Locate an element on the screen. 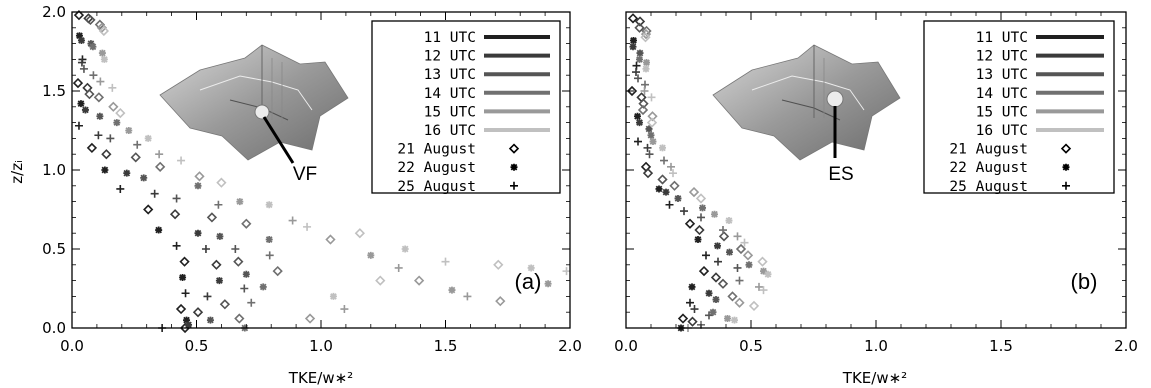 The height and width of the screenshot is (388, 1151). panel-a-terrain-inset is located at coordinates (254, 104).